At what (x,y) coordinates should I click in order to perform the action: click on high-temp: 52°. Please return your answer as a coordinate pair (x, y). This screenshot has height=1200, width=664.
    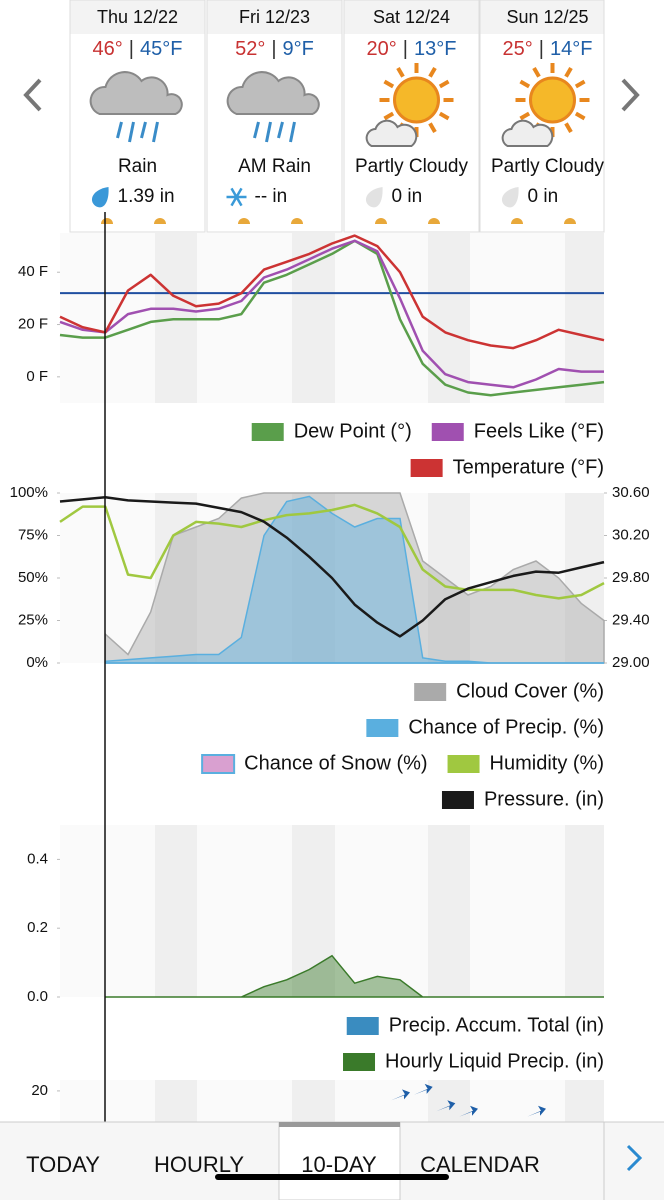
    Looking at the image, I should click on (250, 49).